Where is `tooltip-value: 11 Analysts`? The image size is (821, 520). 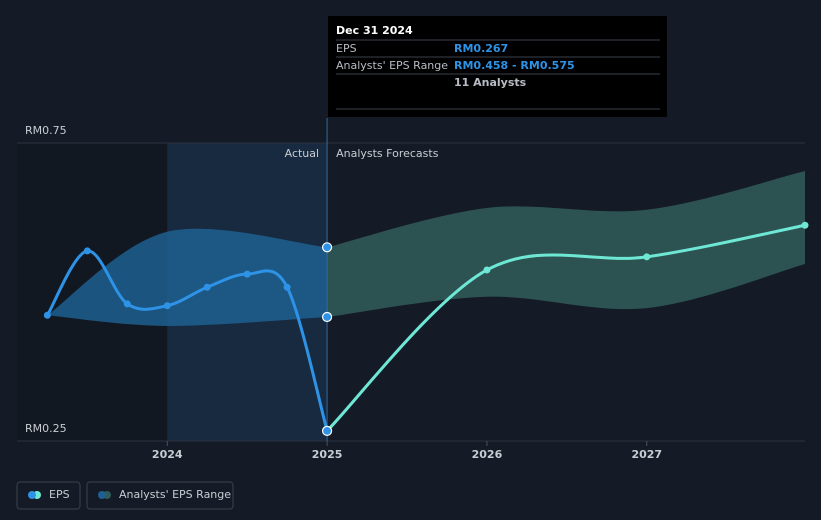
tooltip-value: 11 Analysts is located at coordinates (490, 82).